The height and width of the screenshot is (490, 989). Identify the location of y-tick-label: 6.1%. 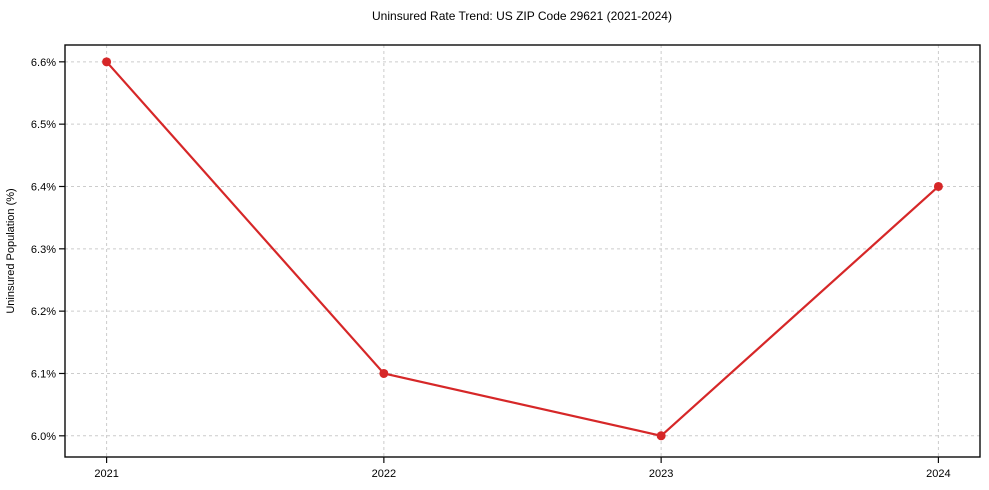
(43, 374).